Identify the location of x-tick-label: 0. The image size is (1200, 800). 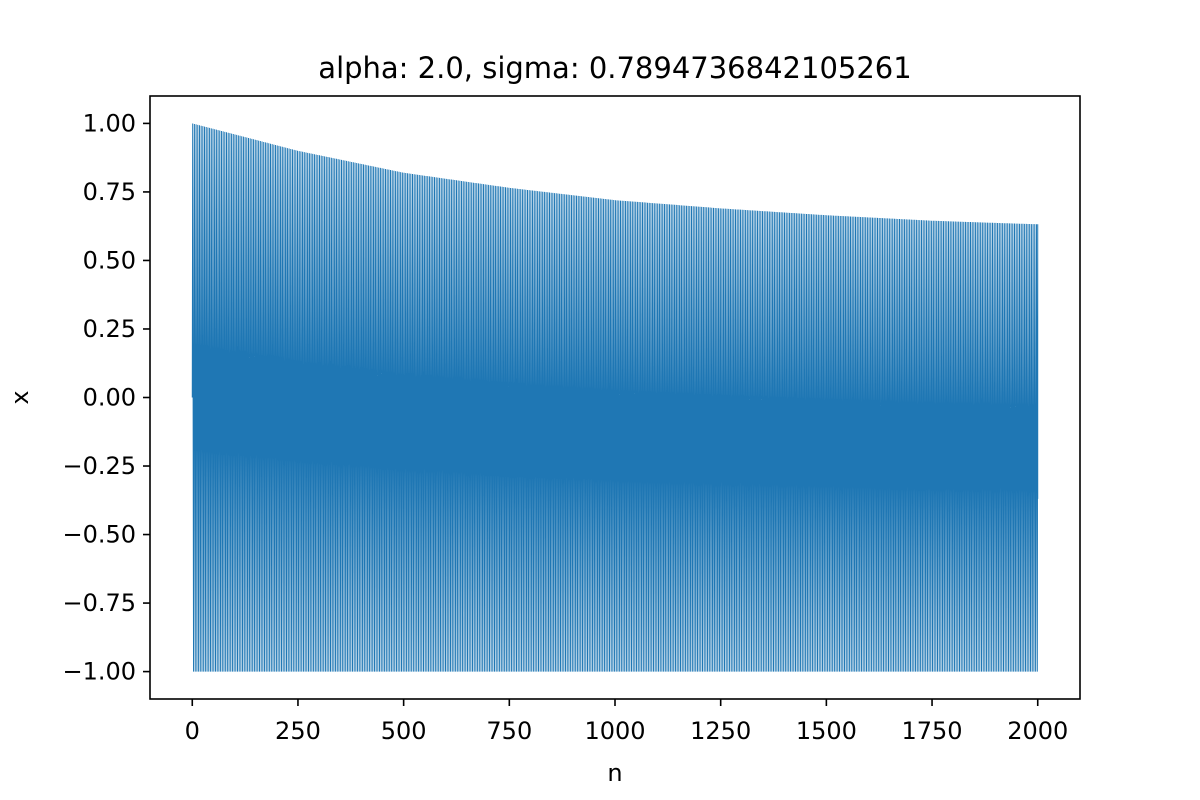
(192, 731).